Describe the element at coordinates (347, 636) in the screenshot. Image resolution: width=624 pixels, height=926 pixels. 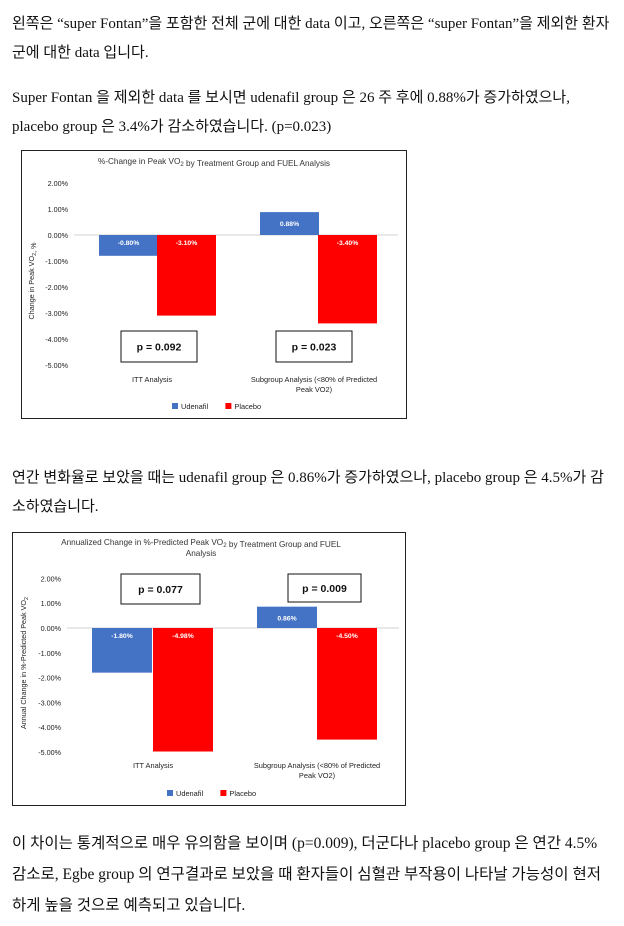
I see `data-label: -4.50%` at that location.